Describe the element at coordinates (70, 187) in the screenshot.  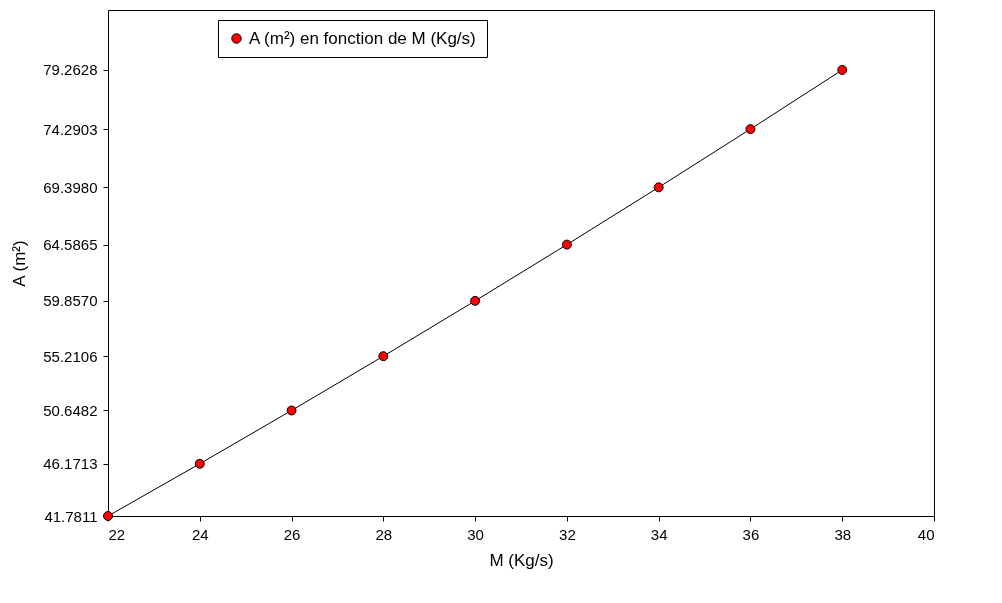
I see `y-tick-label: 69.3980` at that location.